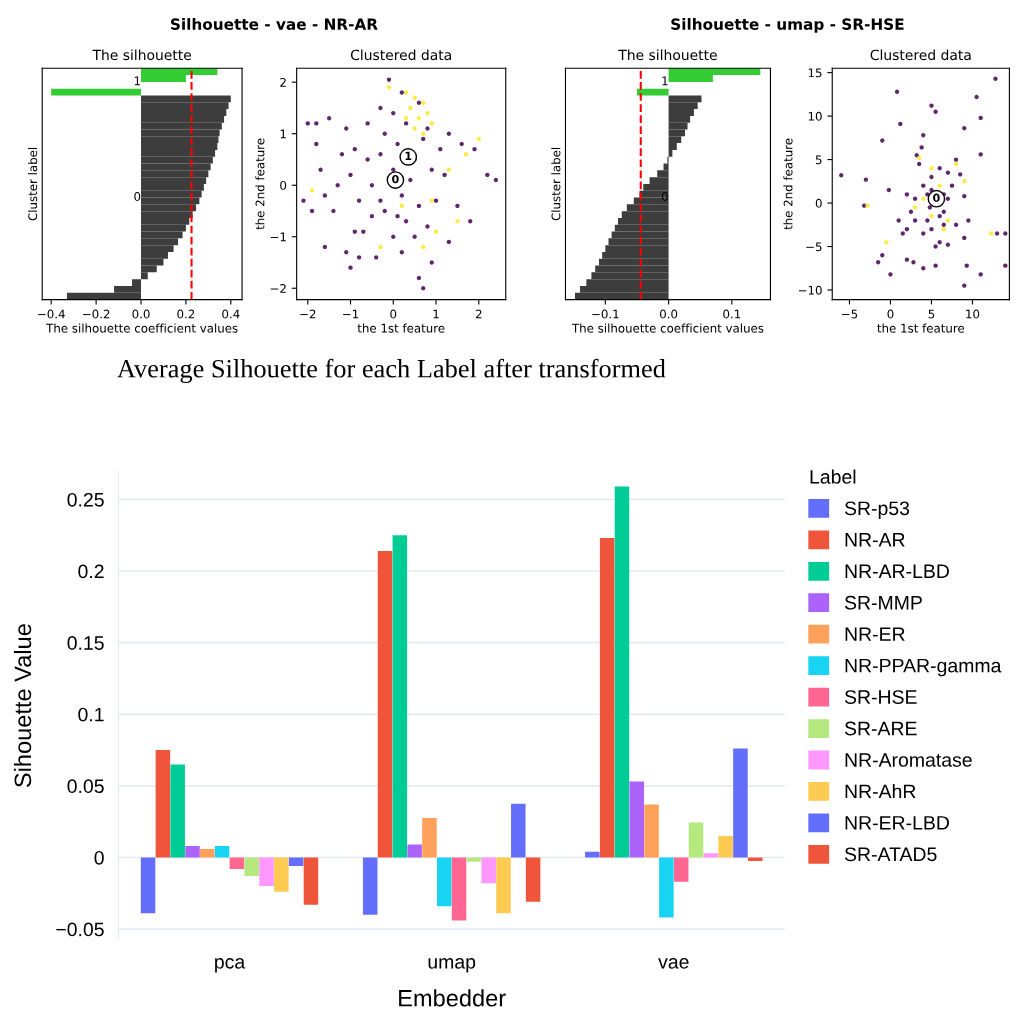 The width and height of the screenshot is (1030, 1019). Describe the element at coordinates (850, 314) in the screenshot. I see `x-tick-label: −5` at that location.